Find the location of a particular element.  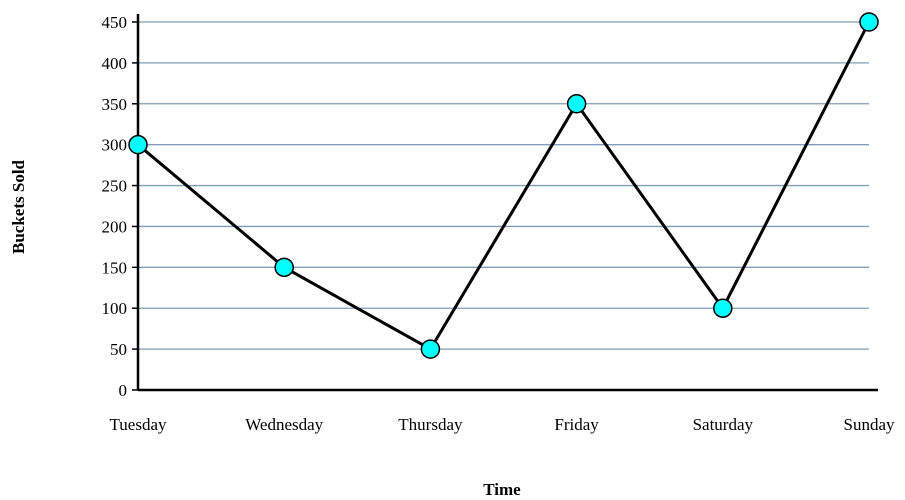

x-tick-label: Wednesday is located at coordinates (284, 424).